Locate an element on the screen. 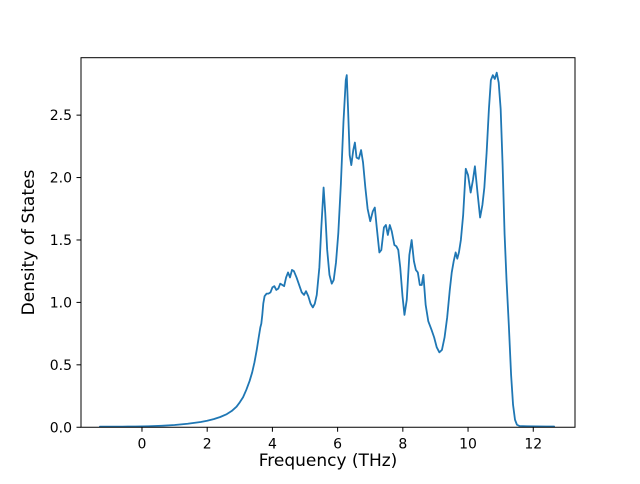 The width and height of the screenshot is (640, 484). x-axis-label: Frequency (THz) is located at coordinates (328, 461).